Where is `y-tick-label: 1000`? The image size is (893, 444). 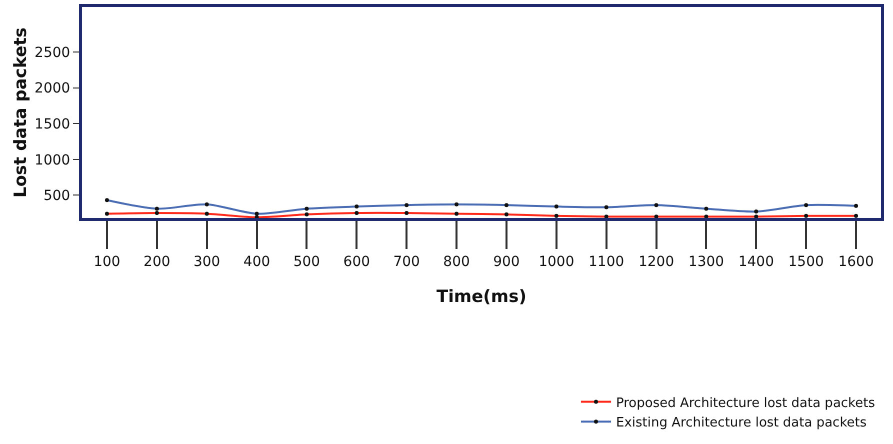 y-tick-label: 1000 is located at coordinates (52, 160).